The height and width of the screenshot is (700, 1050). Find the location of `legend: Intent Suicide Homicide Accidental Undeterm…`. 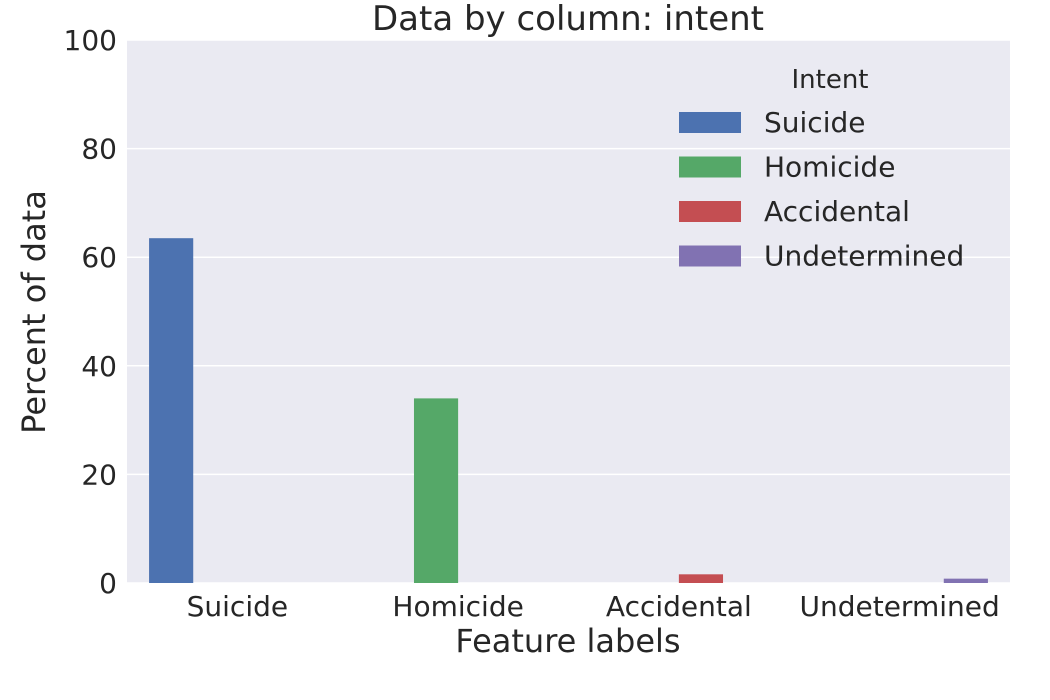

legend: Intent Suicide Homicide Accidental Undeterm… is located at coordinates (821, 169).